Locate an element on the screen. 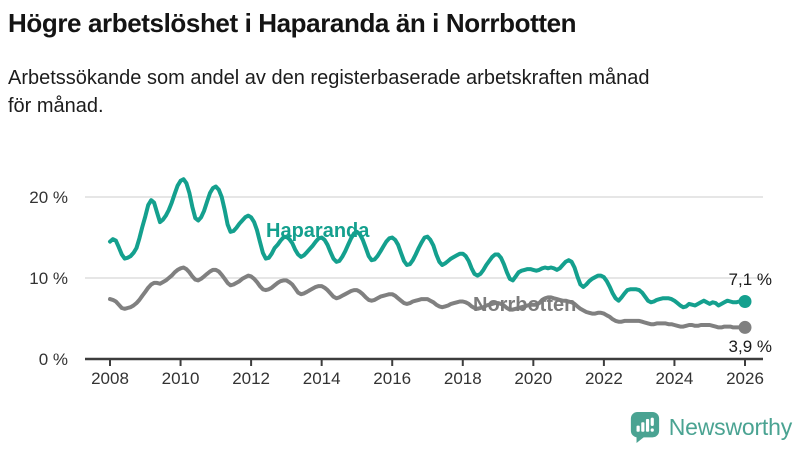 Image resolution: width=800 pixels, height=450 pixels. newsworthy-logo: Newsworthy is located at coordinates (710, 427).